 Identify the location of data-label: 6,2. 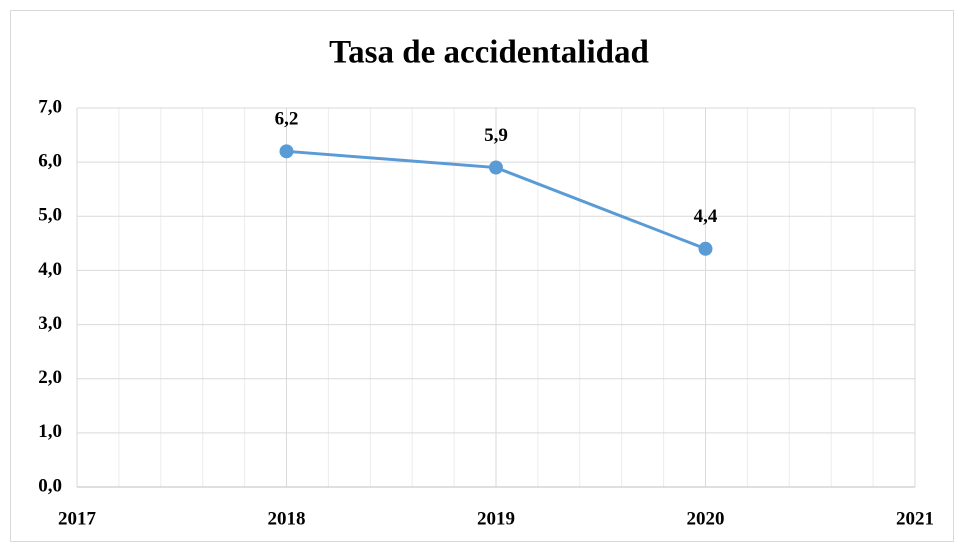
(287, 119).